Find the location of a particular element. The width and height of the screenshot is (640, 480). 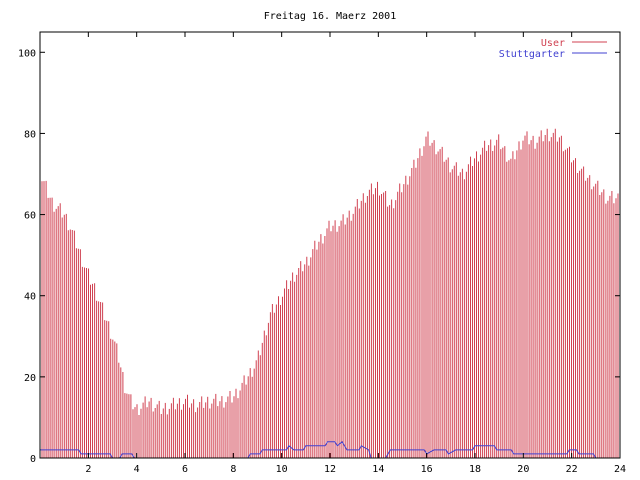

x-tick-label: 12 is located at coordinates (330, 469).